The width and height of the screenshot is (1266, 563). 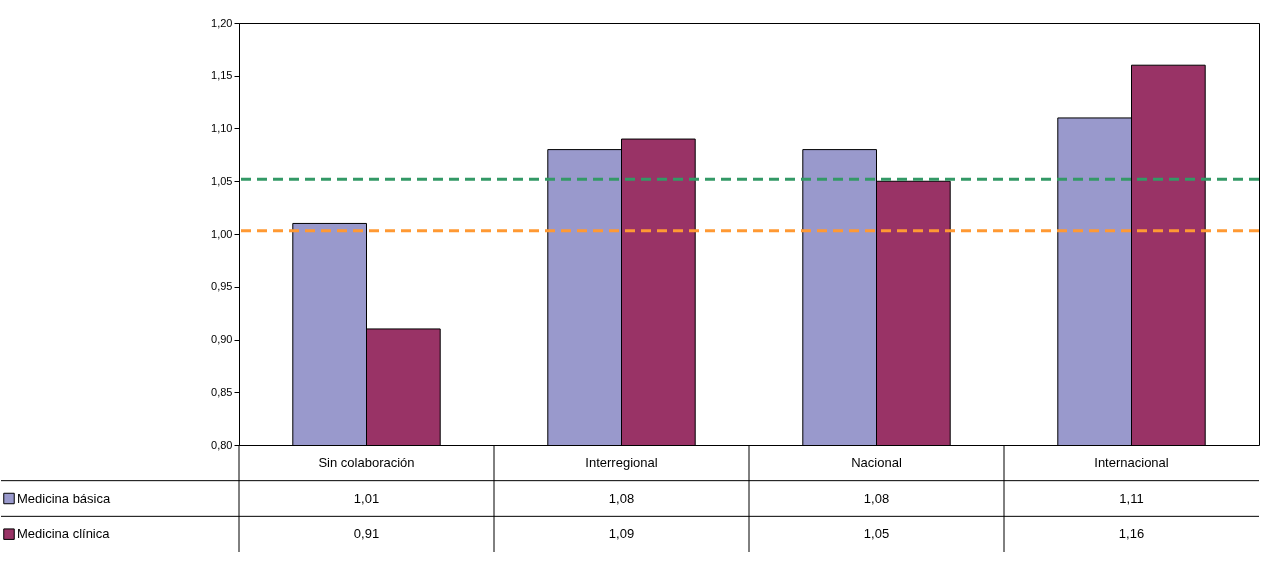 What do you see at coordinates (1131, 462) in the screenshot?
I see `x-tick-label: Internacional` at bounding box center [1131, 462].